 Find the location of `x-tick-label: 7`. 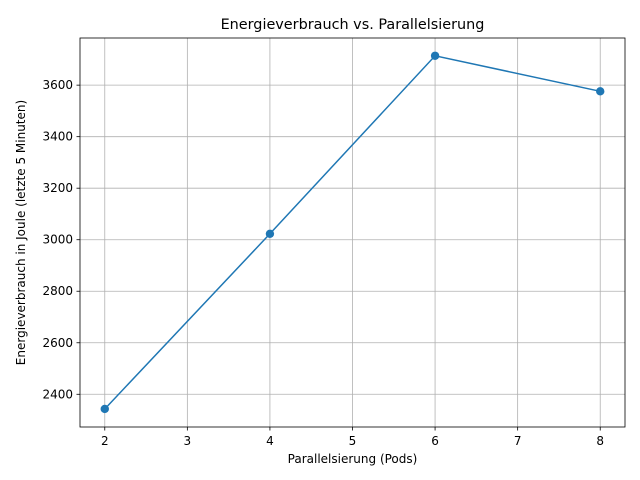

x-tick-label: 7 is located at coordinates (518, 441).